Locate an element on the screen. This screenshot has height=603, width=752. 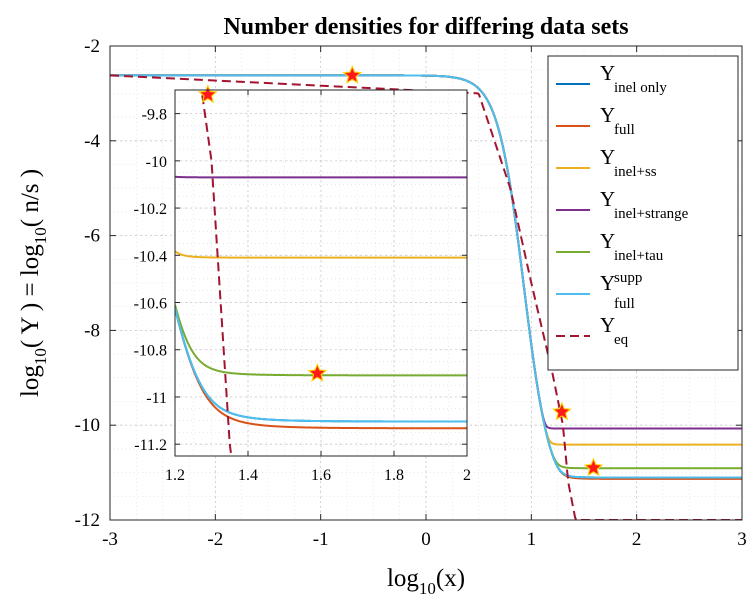
x-tick-label: 3 is located at coordinates (742, 539).